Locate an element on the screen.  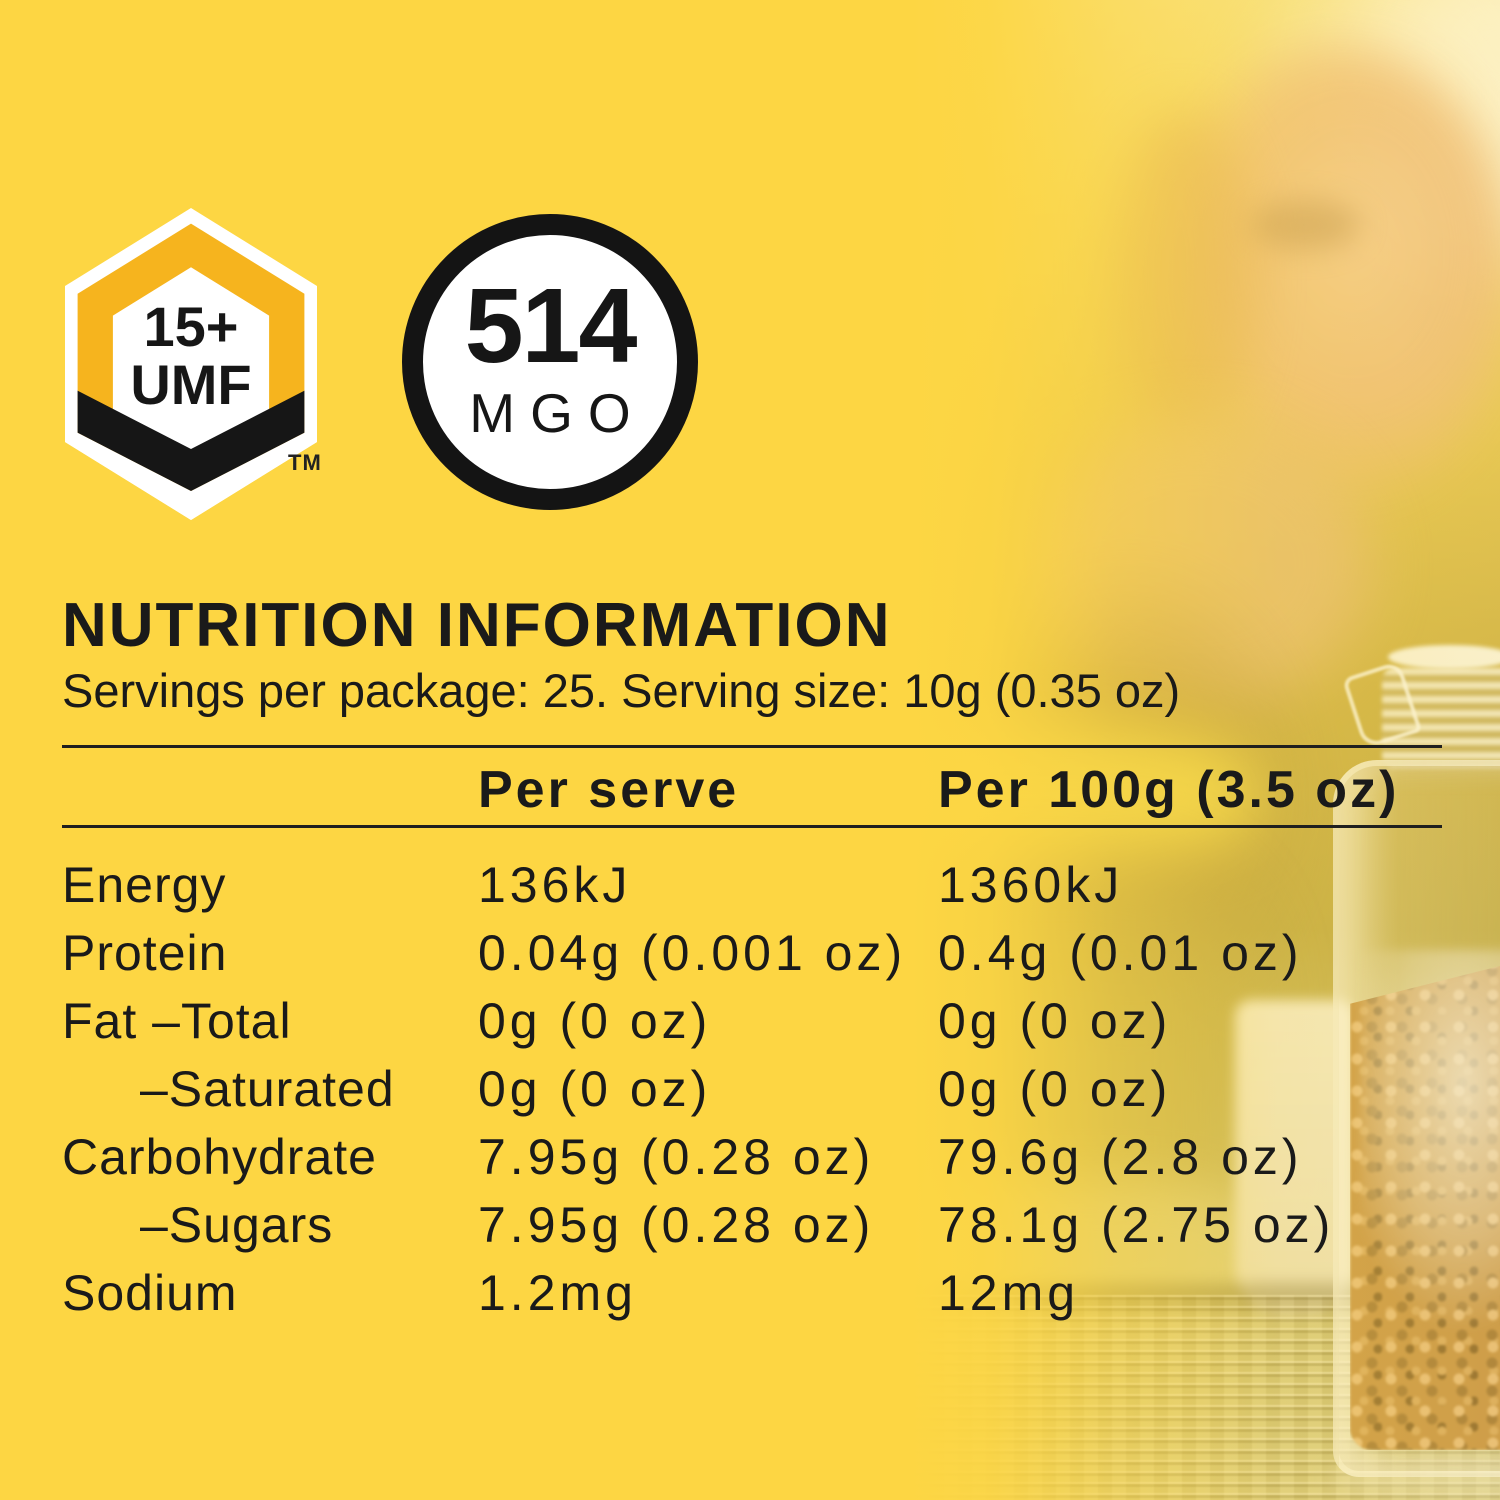
umf-badge-icon: 15+ UMF is located at coordinates (191, 364).